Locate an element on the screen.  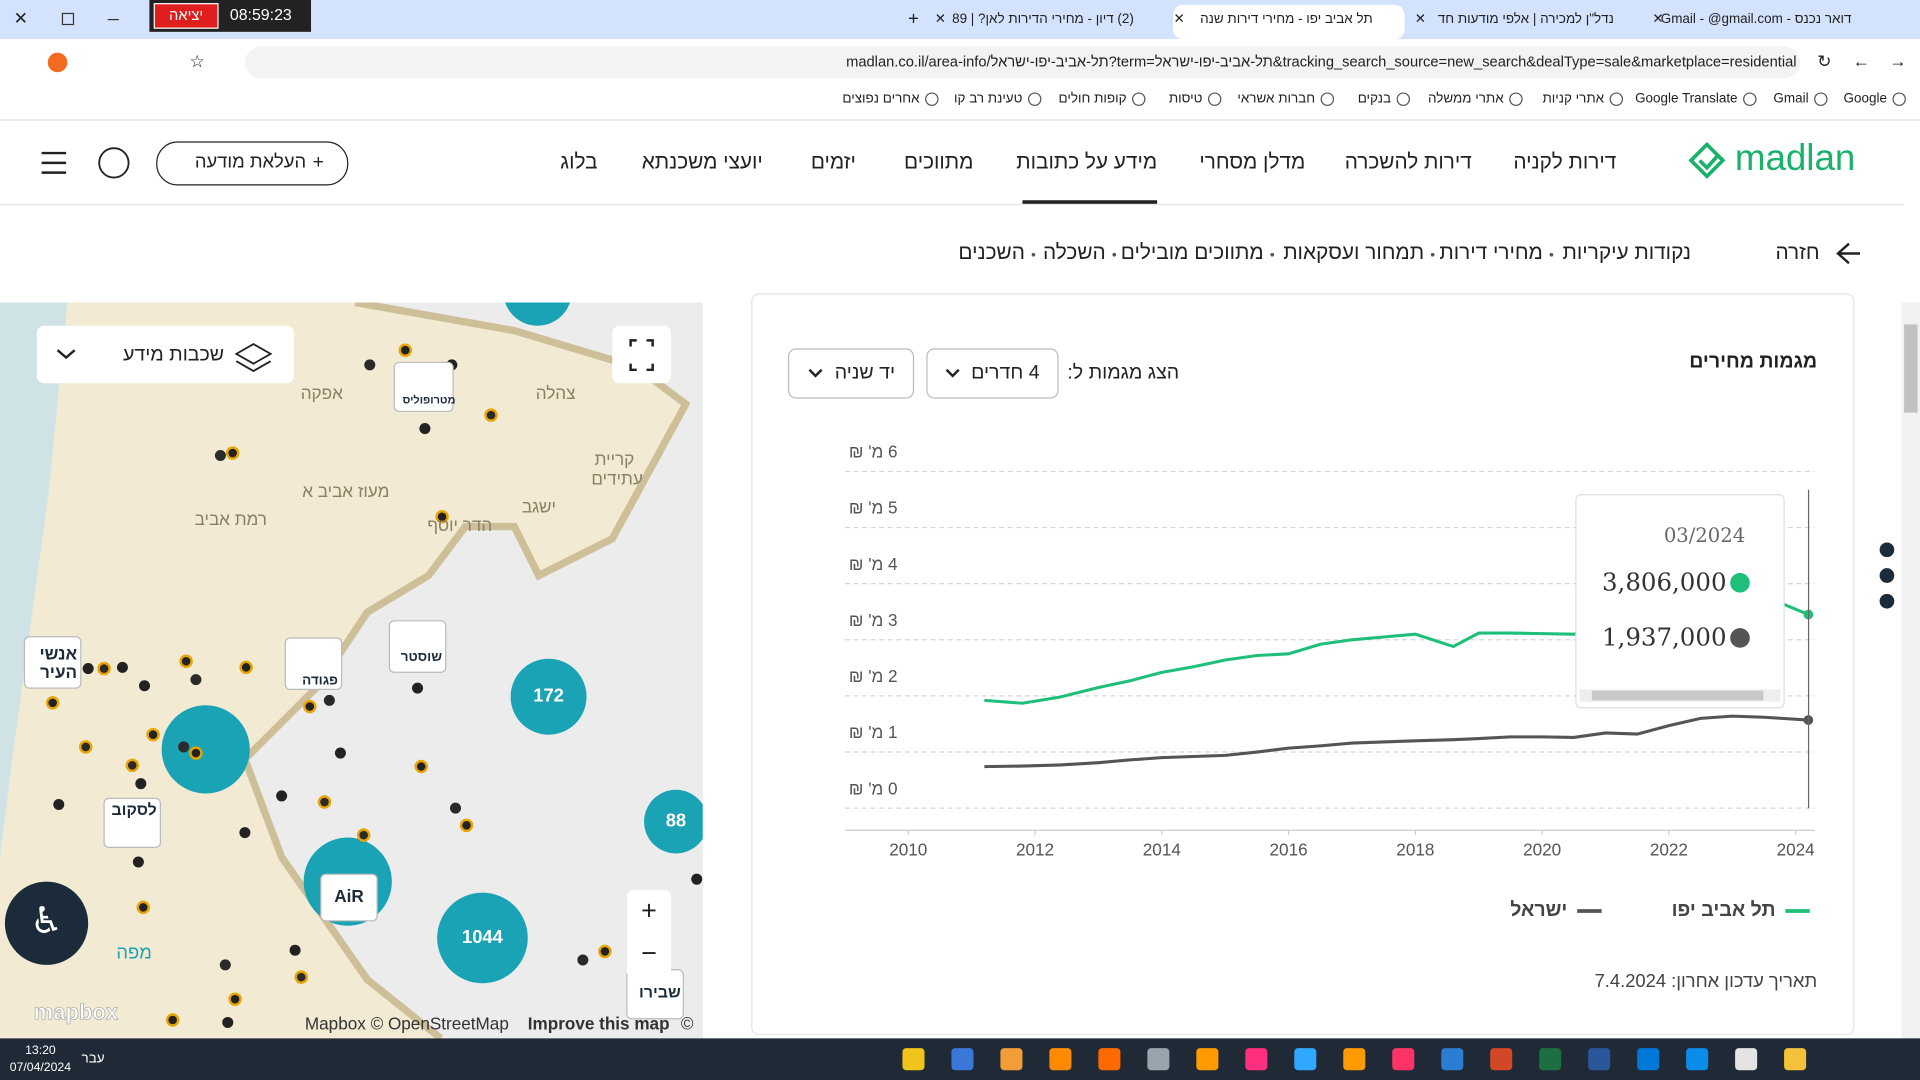
condition-select is located at coordinates (851, 373).